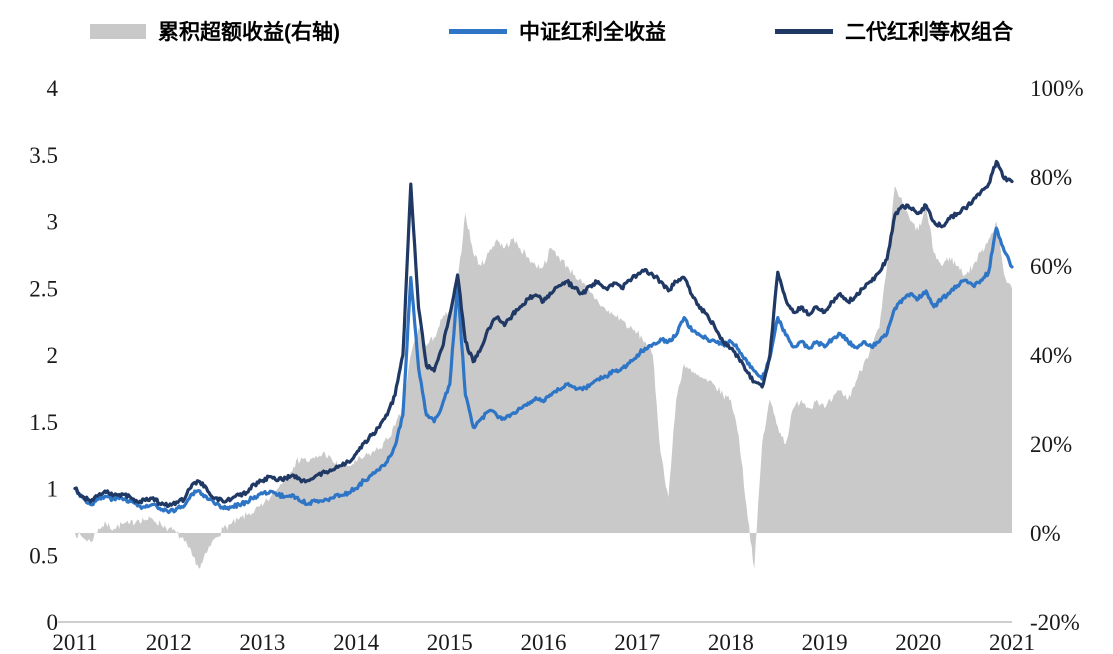  Describe the element at coordinates (43, 555) in the screenshot. I see `left-axis-tick-label: 0.5` at that location.